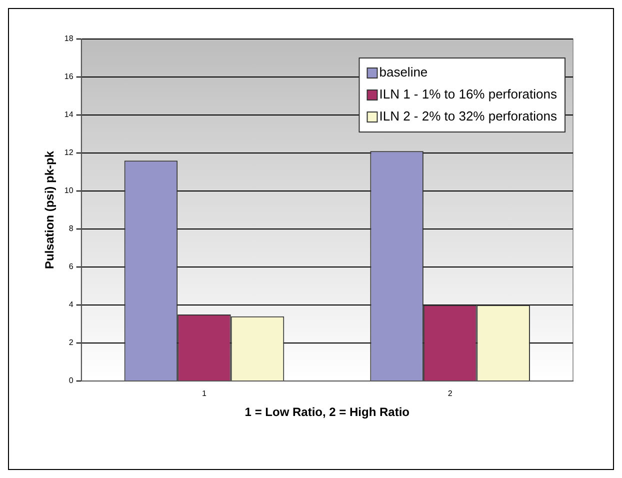 Image resolution: width=622 pixels, height=478 pixels. Describe the element at coordinates (71, 381) in the screenshot. I see `y-tick-label: 0` at that location.